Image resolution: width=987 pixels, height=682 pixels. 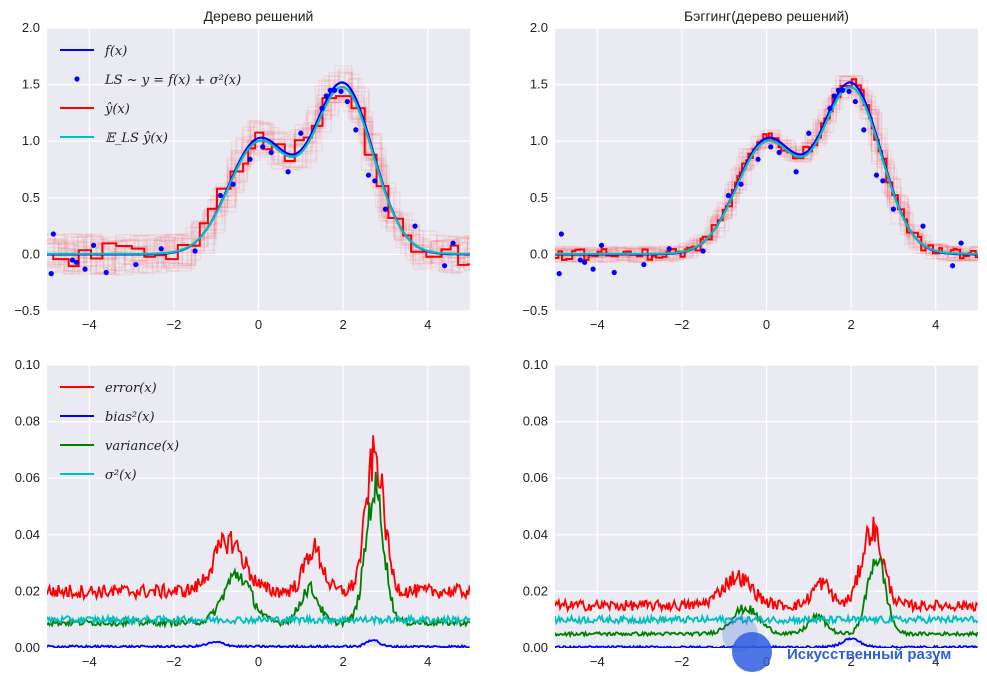 What do you see at coordinates (836, 644) in the screenshot?
I see `watermark: Искусственный разум` at bounding box center [836, 644].